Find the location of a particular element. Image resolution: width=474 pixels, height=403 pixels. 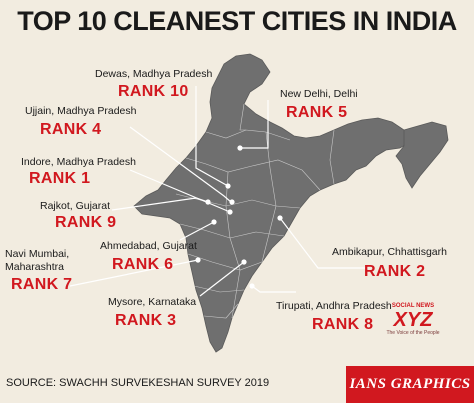

watermark-line2: XYZ is located at coordinates (413, 320).